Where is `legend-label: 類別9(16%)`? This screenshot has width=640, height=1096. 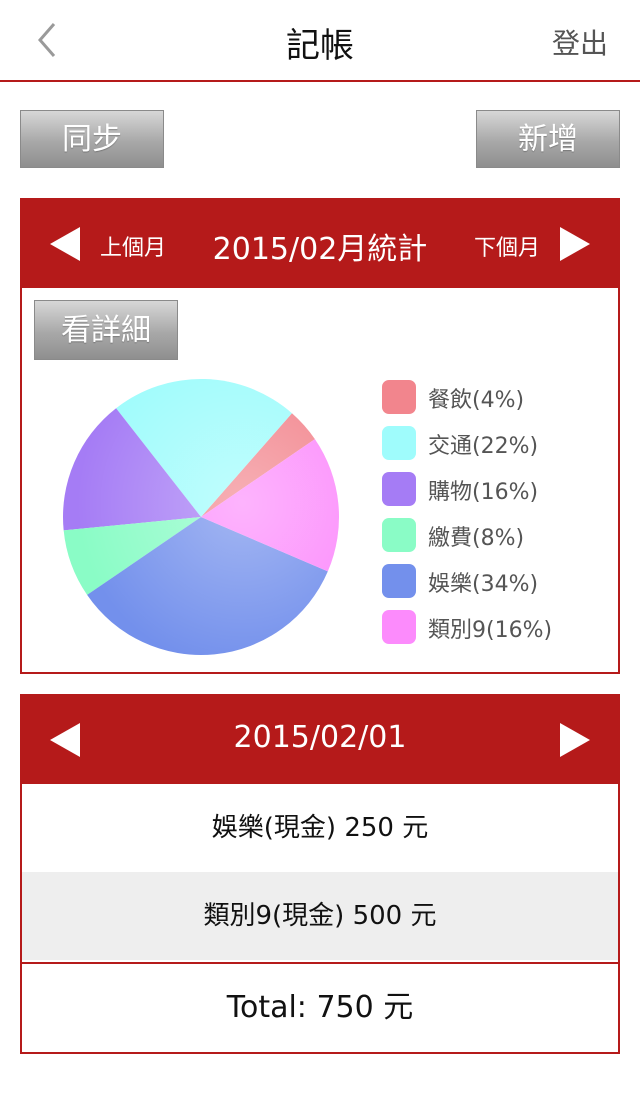 legend-label: 類別9(16%) is located at coordinates (490, 630).